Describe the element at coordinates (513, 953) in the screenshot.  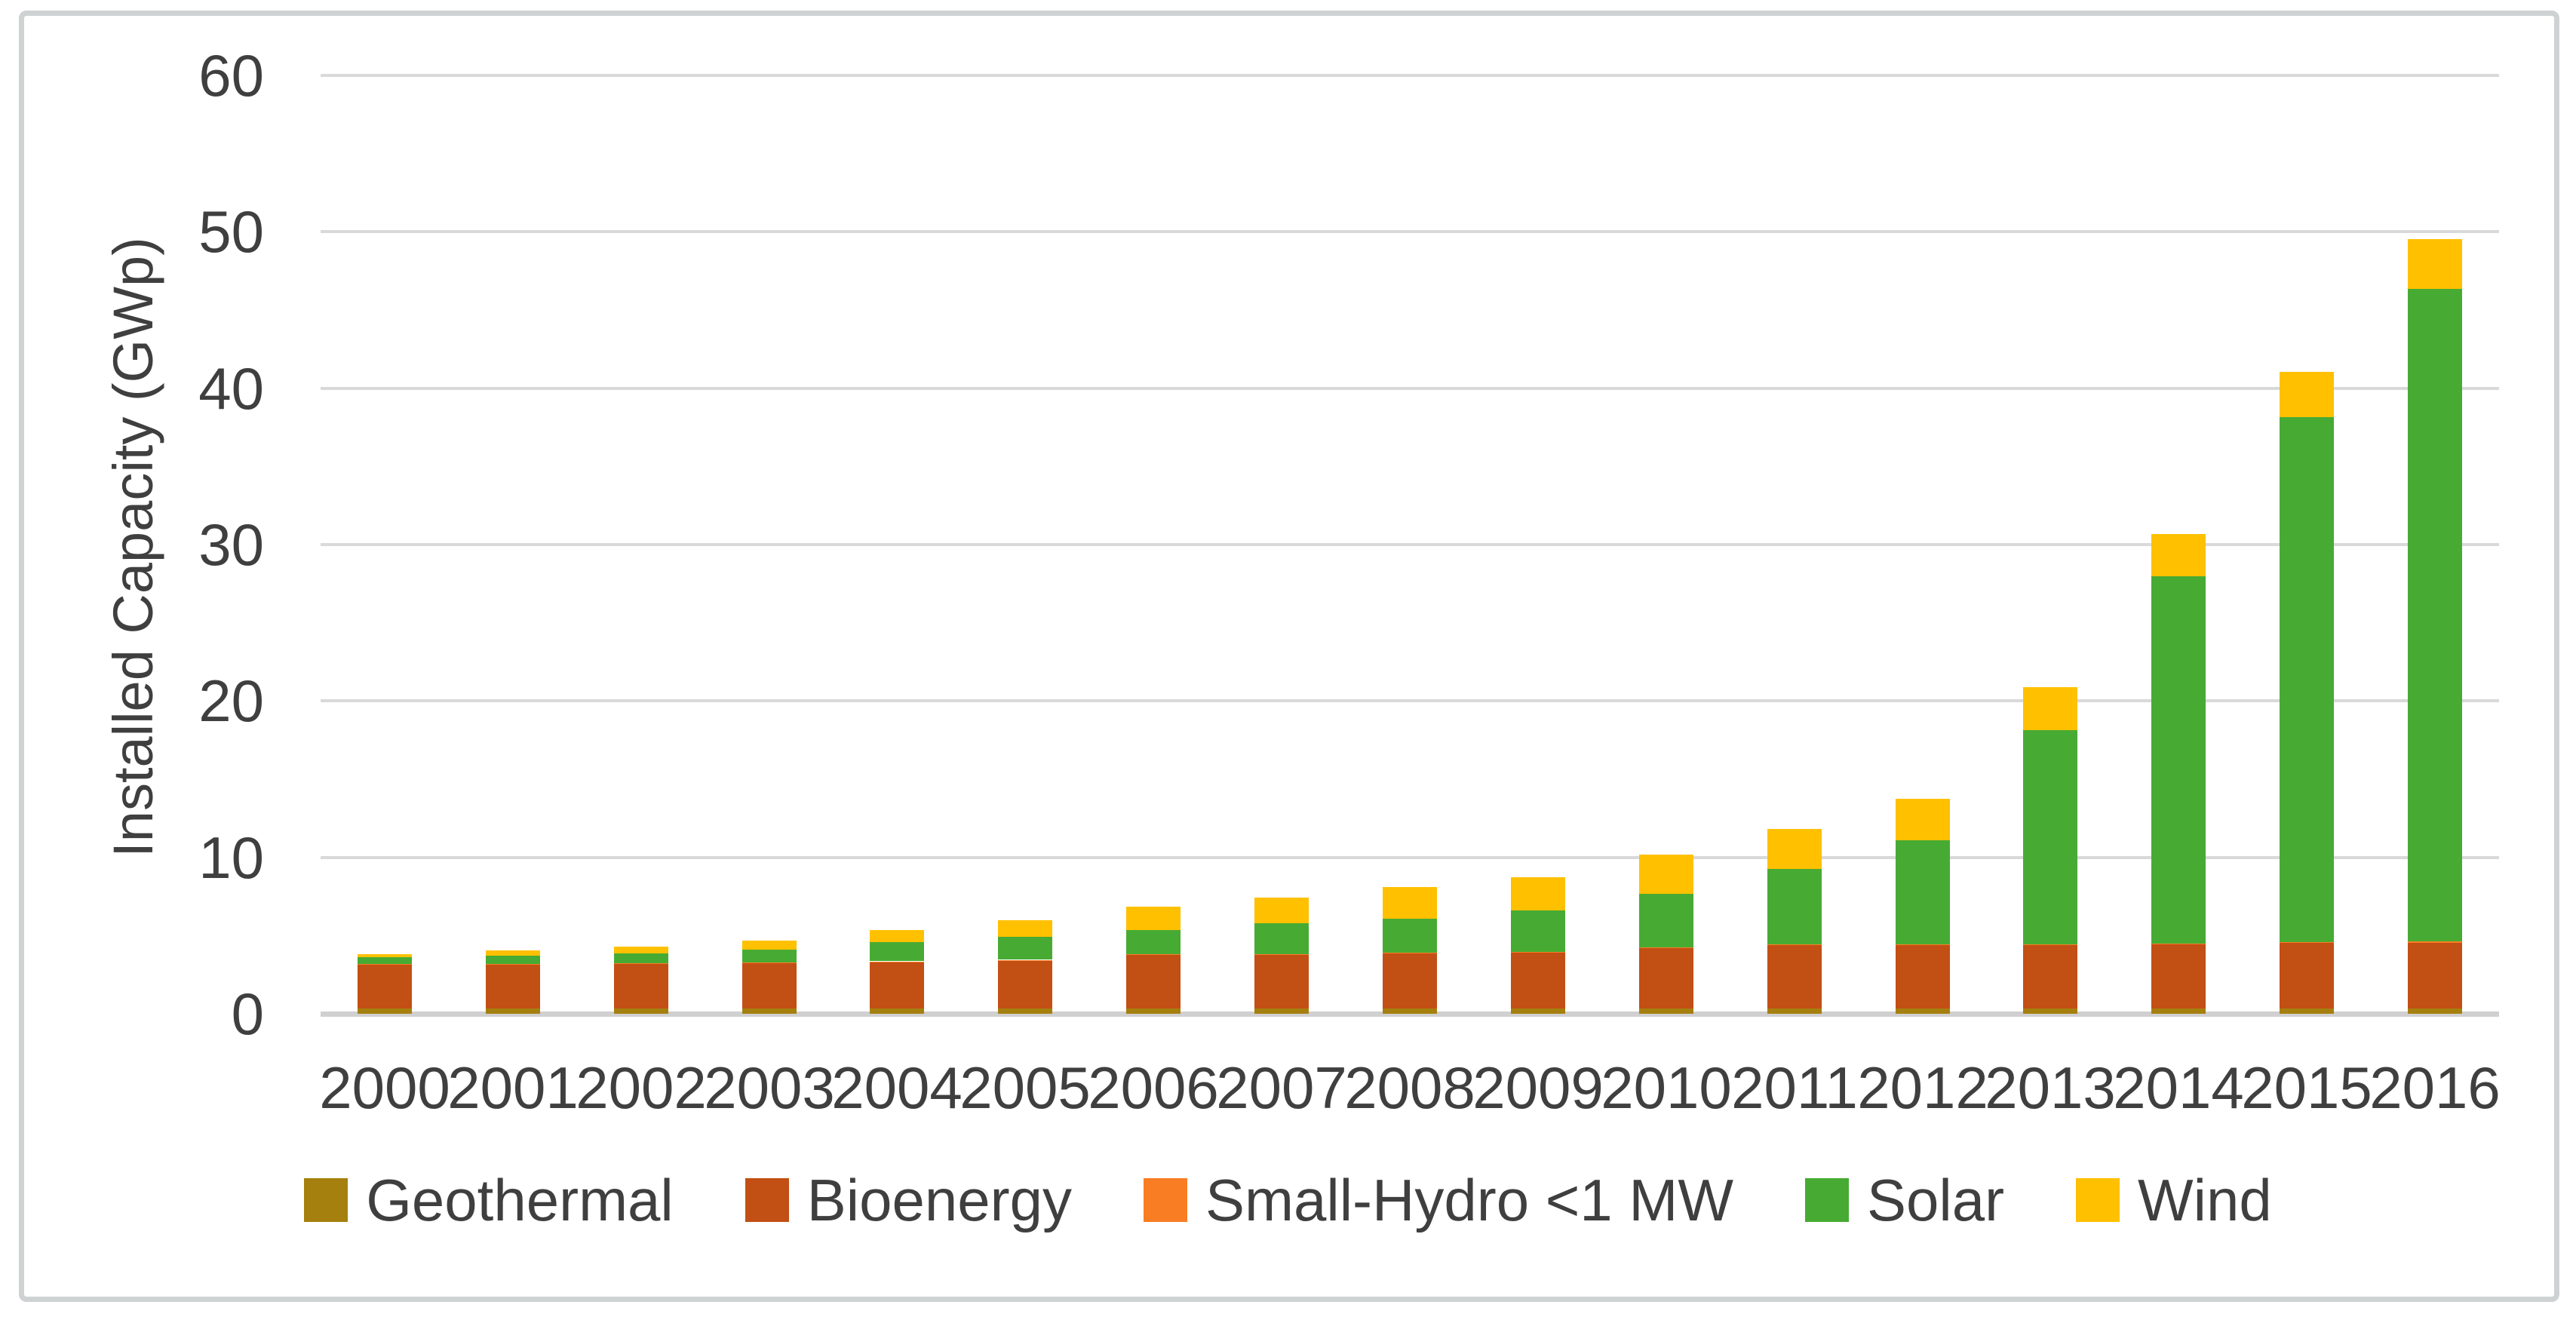
I see `bar-segment-wind-2001` at that location.